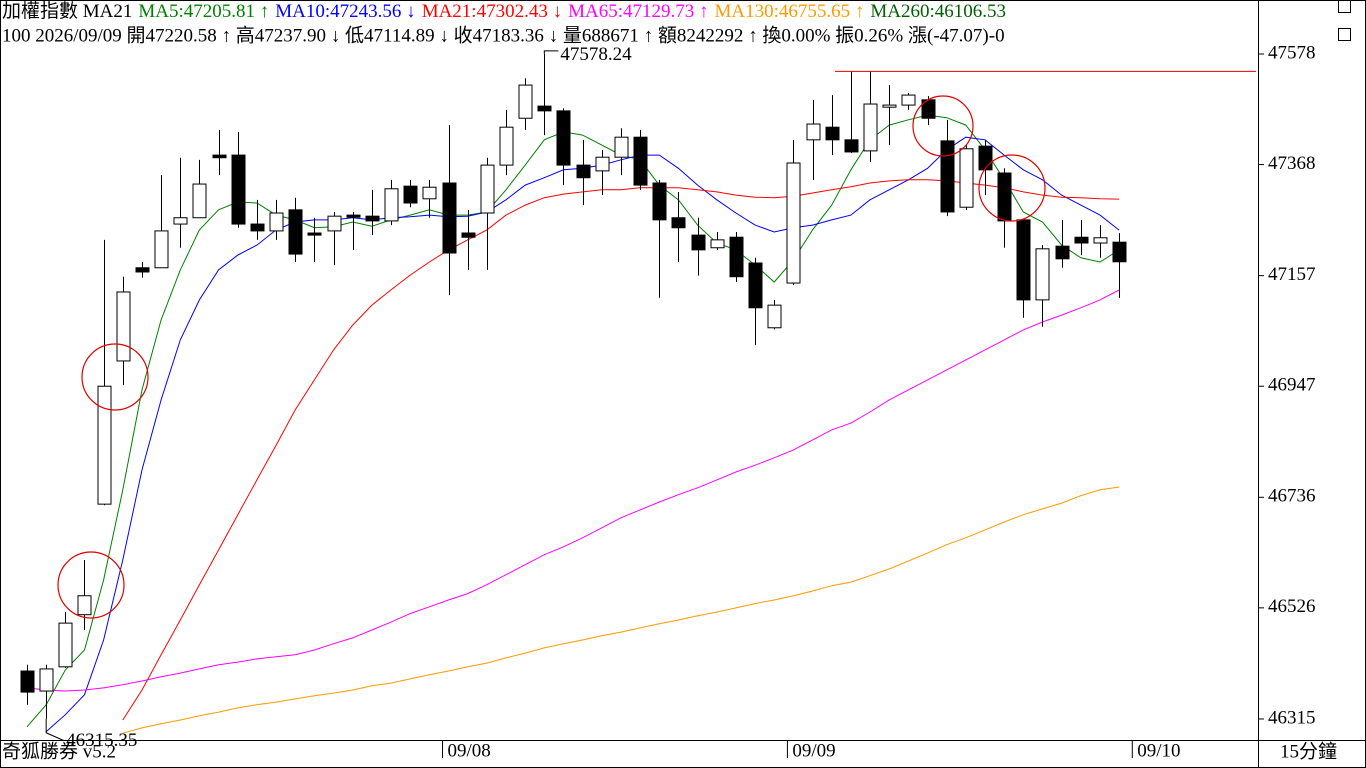 The image size is (1366, 768). Describe the element at coordinates (1308, 751) in the screenshot. I see `timeframe: 15分鐘` at that location.